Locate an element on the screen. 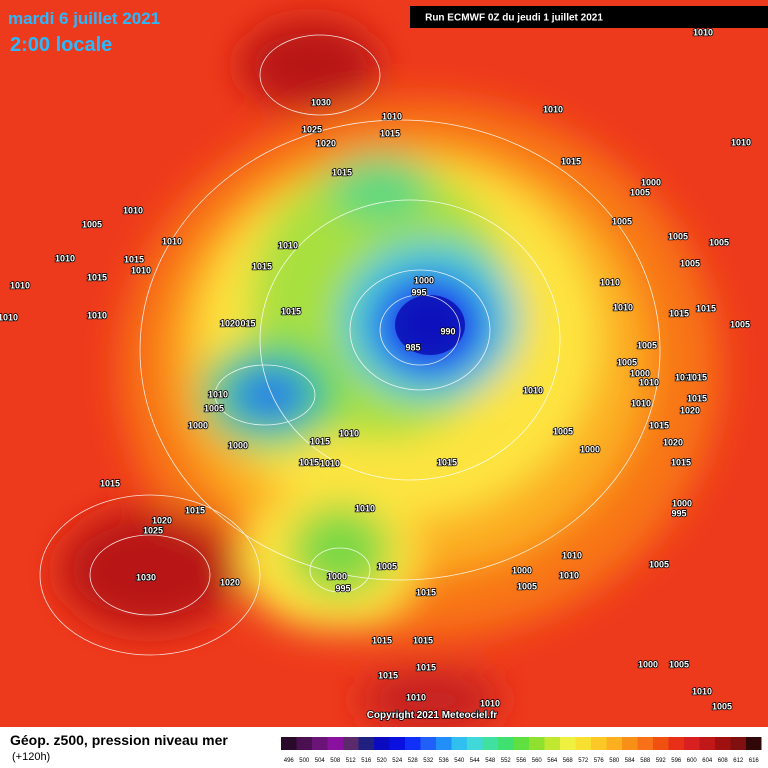 The width and height of the screenshot is (768, 768). lead-time: (+120h) is located at coordinates (31, 757).